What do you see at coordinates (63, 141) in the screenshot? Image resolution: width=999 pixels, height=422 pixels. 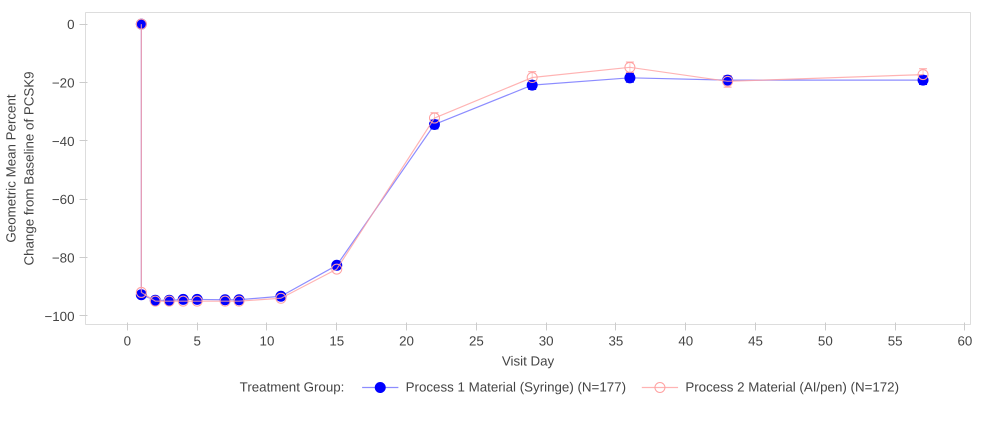 I see `y-tick-label: −40` at bounding box center [63, 141].